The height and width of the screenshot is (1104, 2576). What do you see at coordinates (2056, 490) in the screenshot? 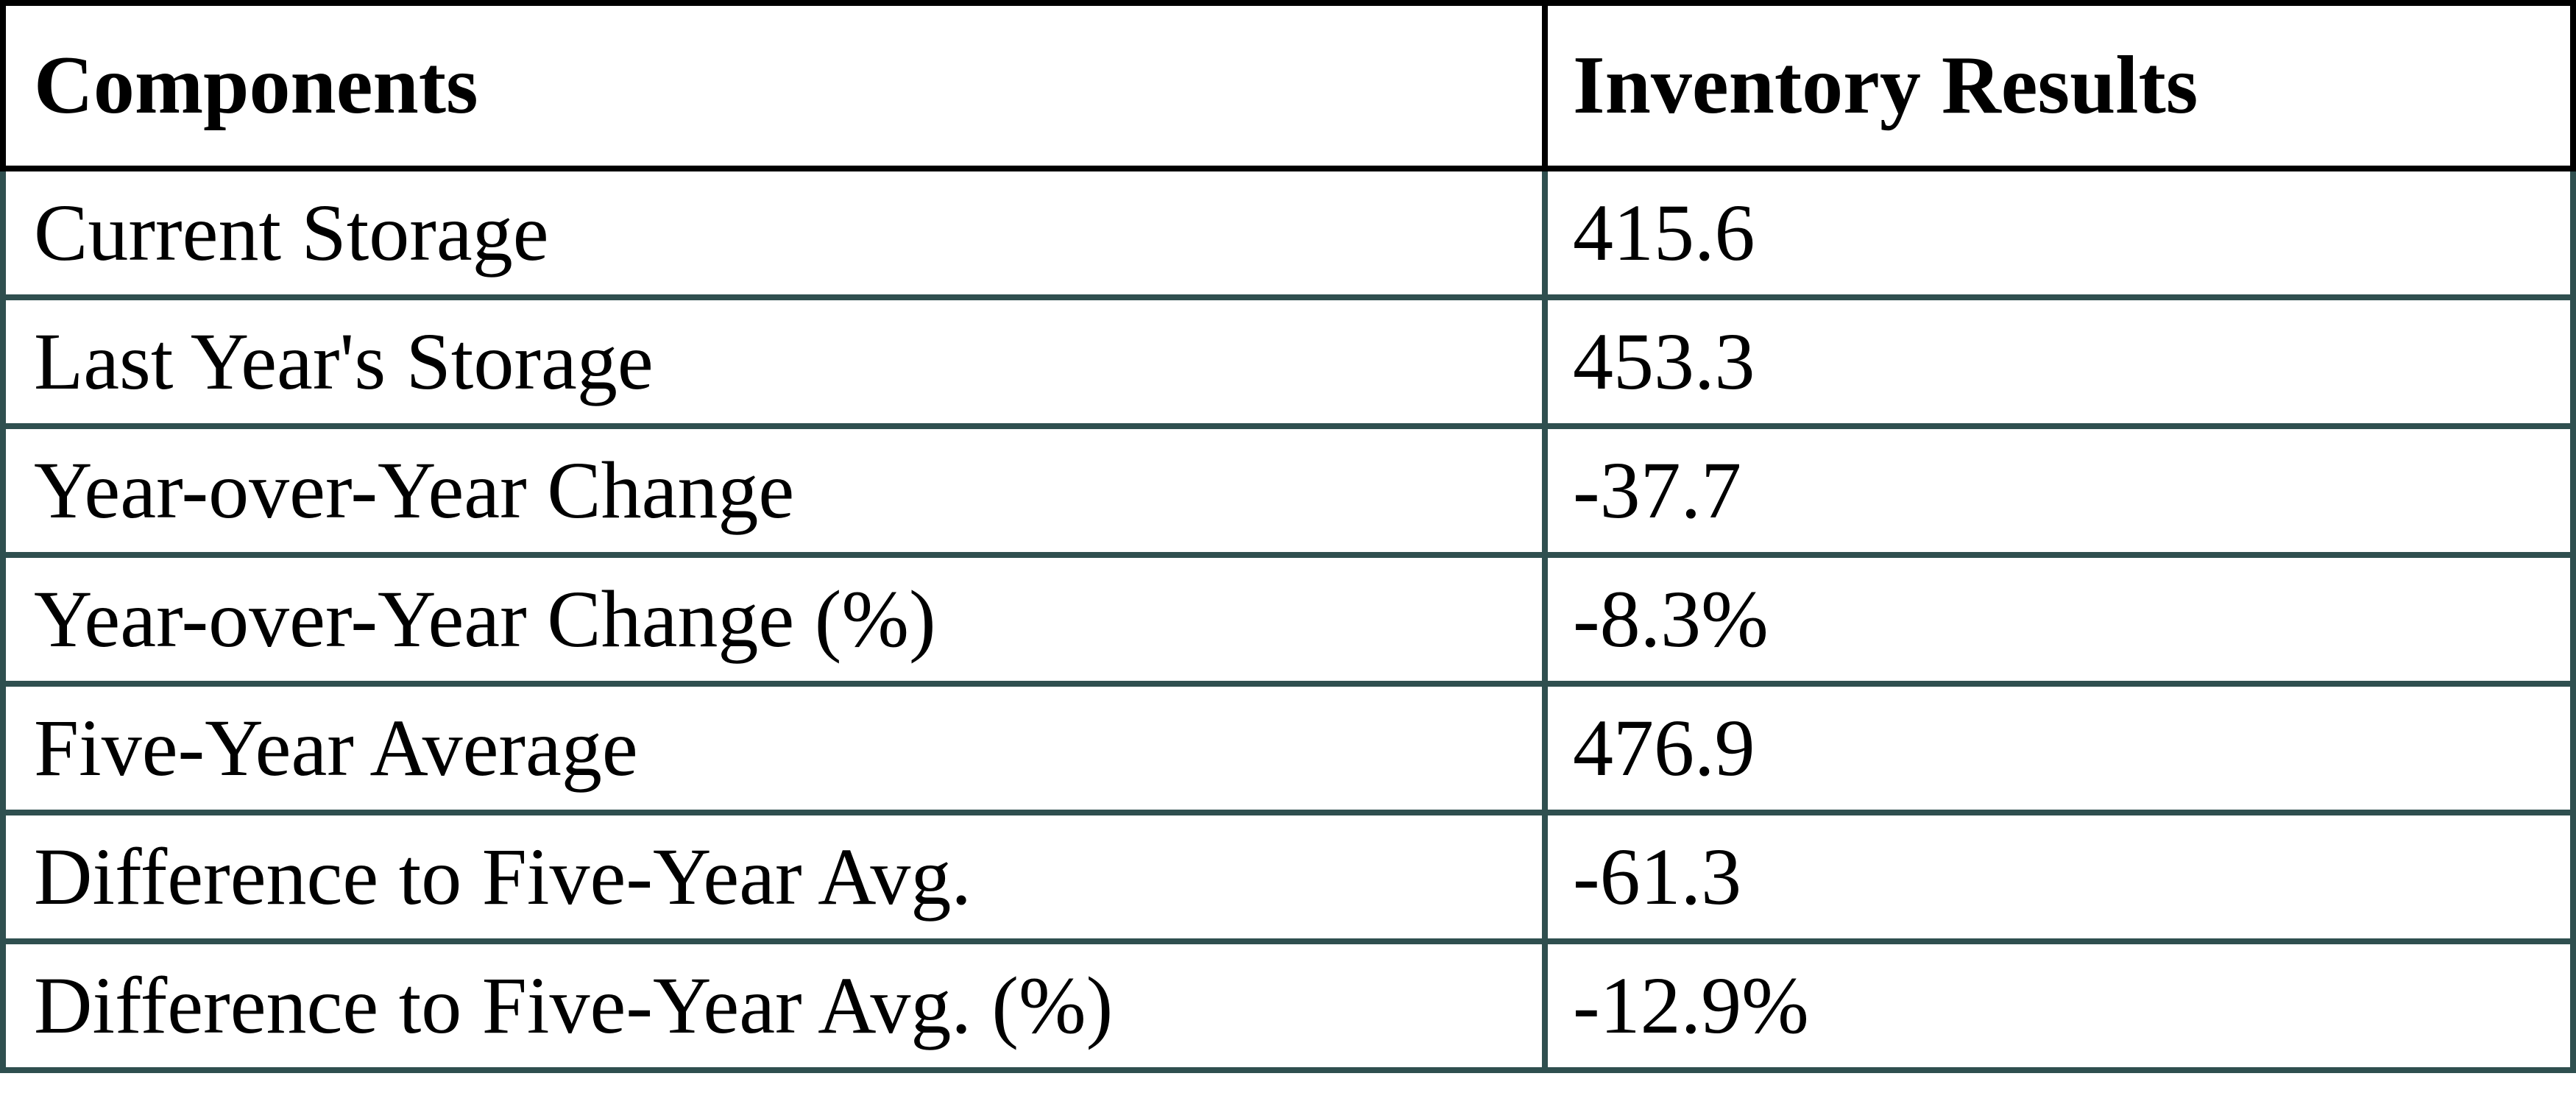
I see `row-value: -37.7` at bounding box center [2056, 490].